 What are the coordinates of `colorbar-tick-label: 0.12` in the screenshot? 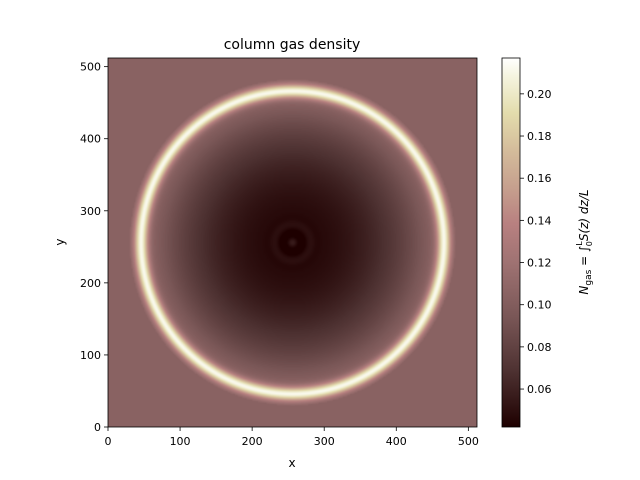 It's located at (539, 263).